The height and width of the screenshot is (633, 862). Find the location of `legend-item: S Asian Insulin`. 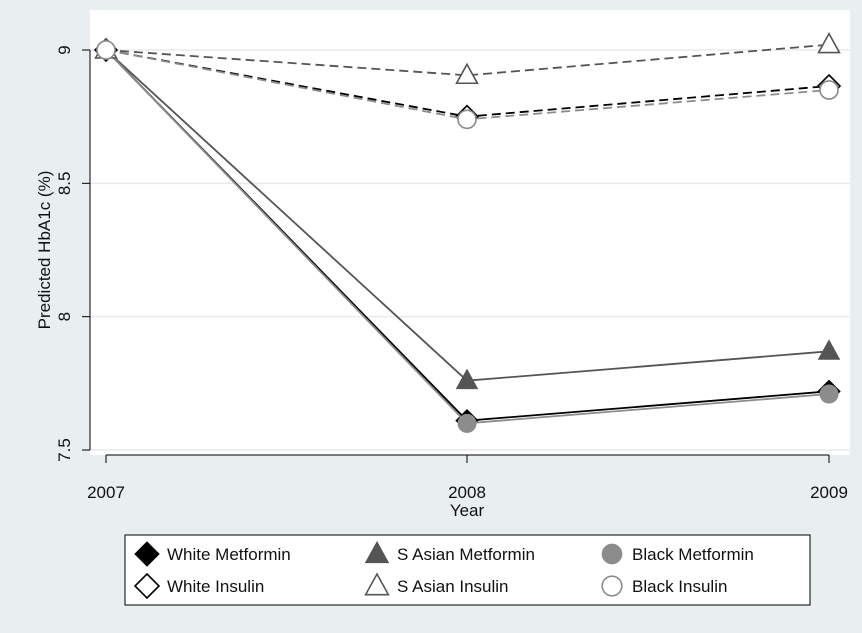

legend-item: S Asian Insulin is located at coordinates (436, 584).